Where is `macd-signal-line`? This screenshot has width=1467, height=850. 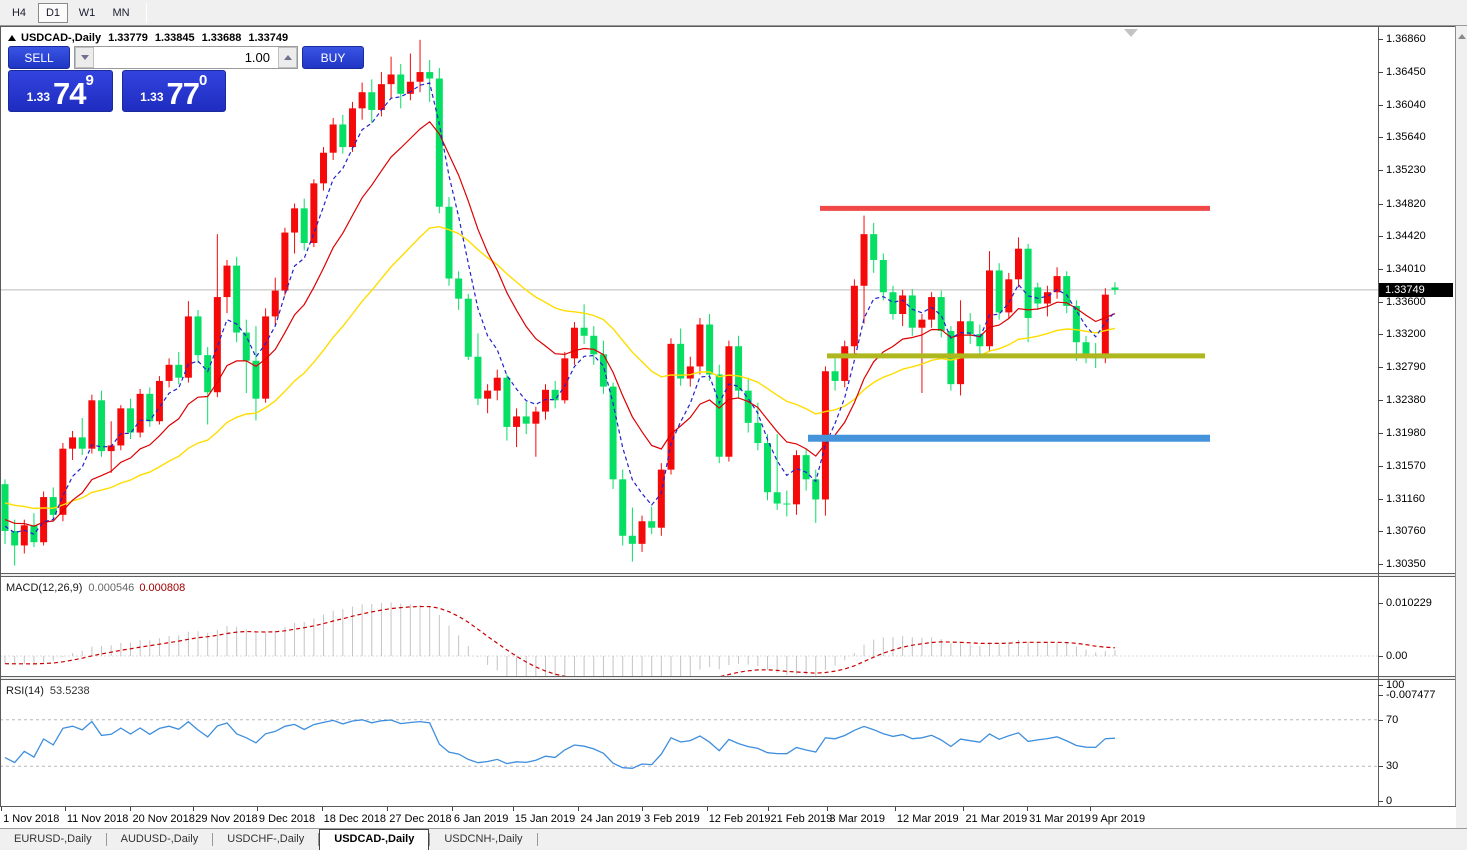 macd-signal-line is located at coordinates (560, 640).